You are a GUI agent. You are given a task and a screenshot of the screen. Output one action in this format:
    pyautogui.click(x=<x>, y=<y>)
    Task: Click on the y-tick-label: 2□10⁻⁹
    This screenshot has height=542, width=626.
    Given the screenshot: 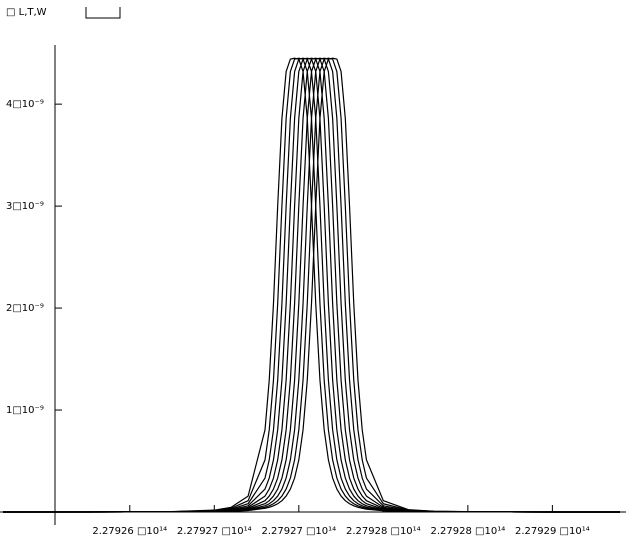 What is the action you would take?
    pyautogui.click(x=25, y=308)
    